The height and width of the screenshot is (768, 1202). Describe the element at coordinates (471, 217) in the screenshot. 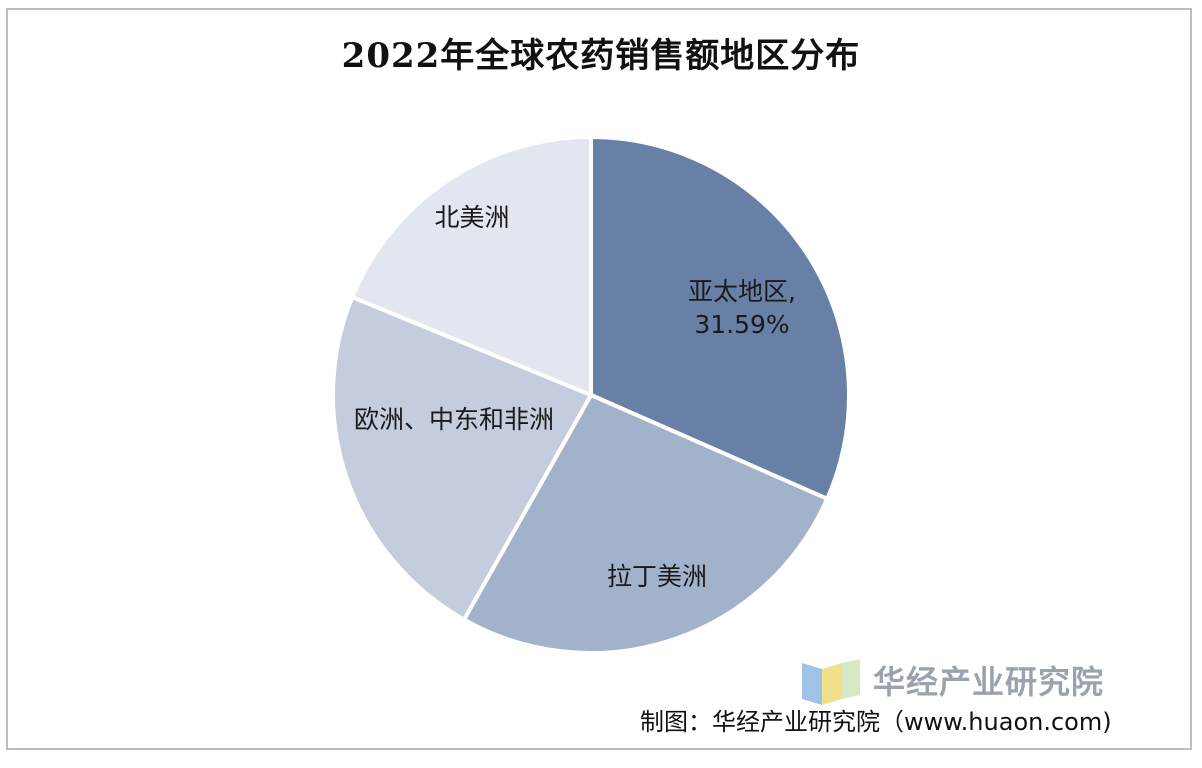

I see `slice-label-3: 北美洲` at that location.